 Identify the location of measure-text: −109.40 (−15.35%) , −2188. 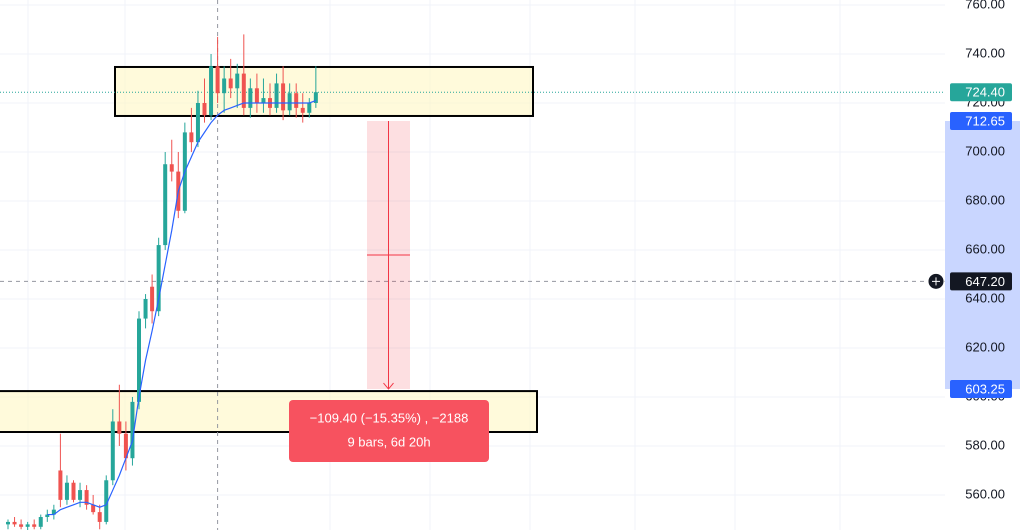
(389, 417).